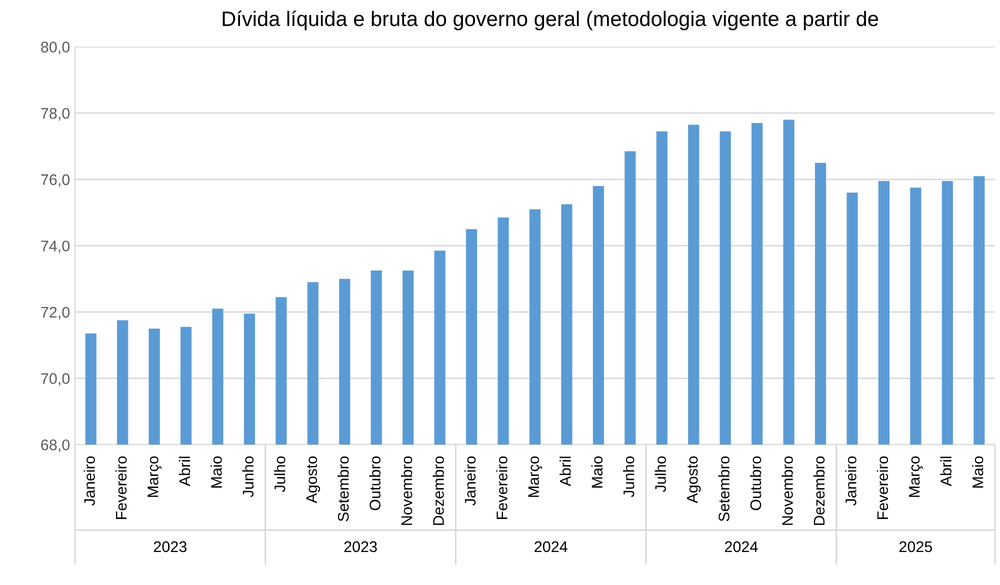 Image resolution: width=1000 pixels, height=585 pixels. Describe the element at coordinates (55, 247) in the screenshot. I see `y-tick-label: 74,0` at that location.